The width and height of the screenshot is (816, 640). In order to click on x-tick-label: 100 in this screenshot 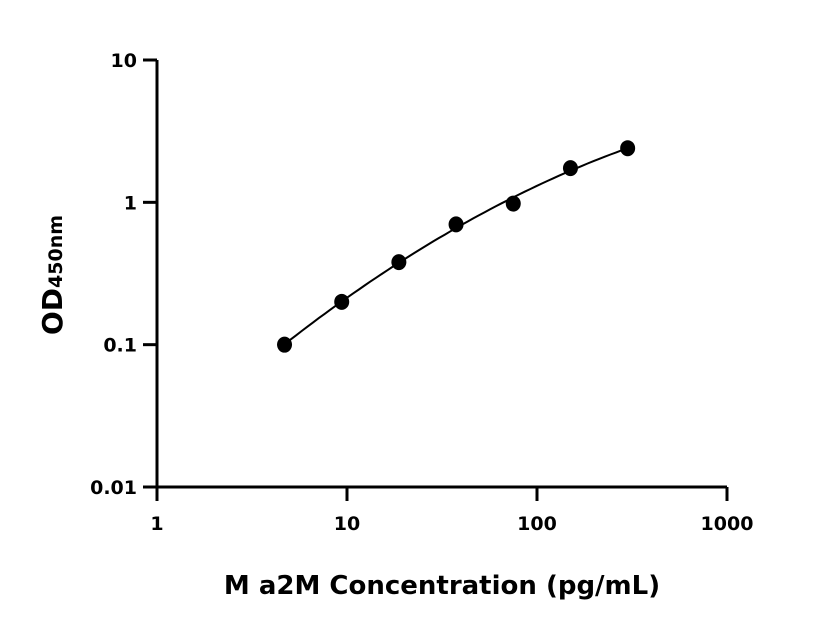, I will do `click(537, 524)`.